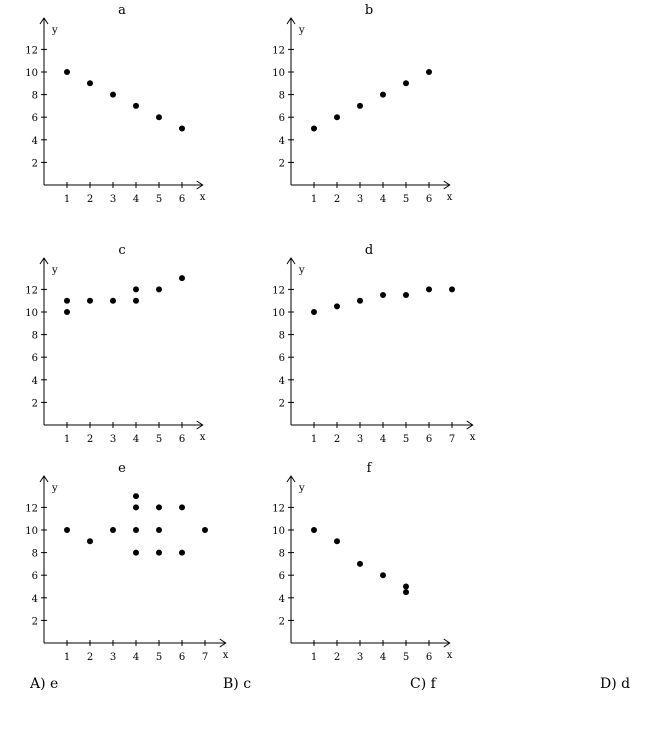 Image resolution: width=650 pixels, height=742 pixels. Describe the element at coordinates (121, 250) in the screenshot. I see `plot-title-c: c` at that location.